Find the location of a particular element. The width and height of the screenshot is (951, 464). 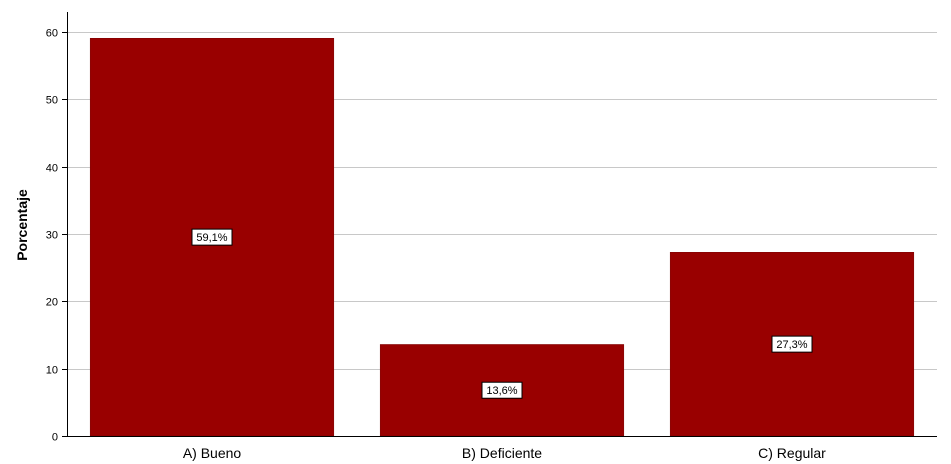

data-label-text: 59,1% is located at coordinates (211, 238).